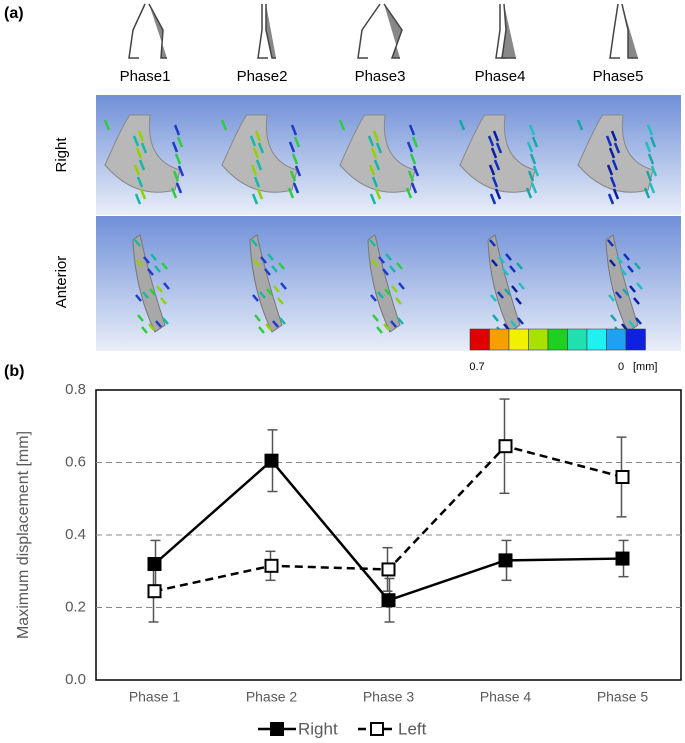 This screenshot has width=685, height=743. Describe the element at coordinates (476, 367) in the screenshot. I see `colorbar-label: 0.7` at that location.